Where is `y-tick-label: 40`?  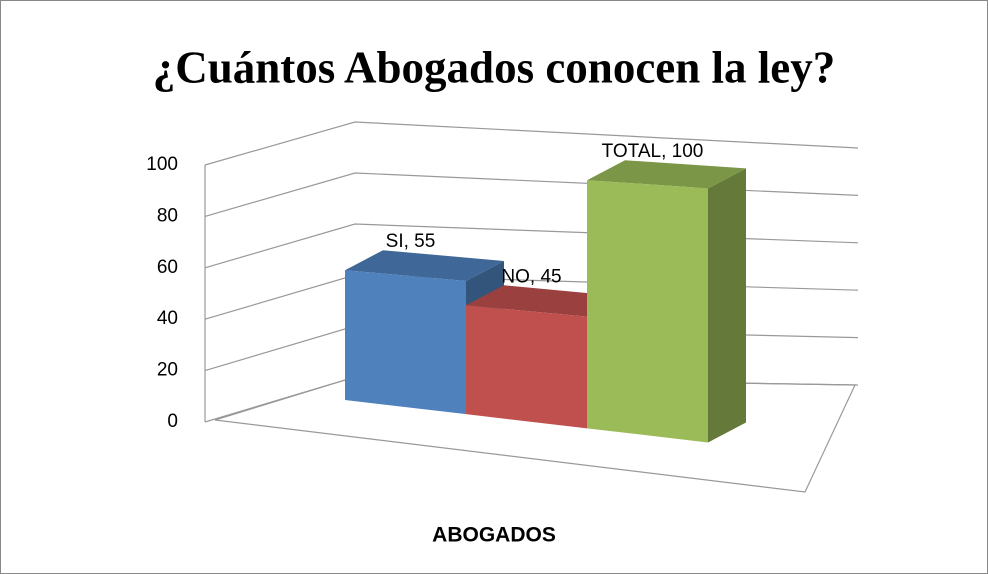 y-tick-label: 40 is located at coordinates (167, 318).